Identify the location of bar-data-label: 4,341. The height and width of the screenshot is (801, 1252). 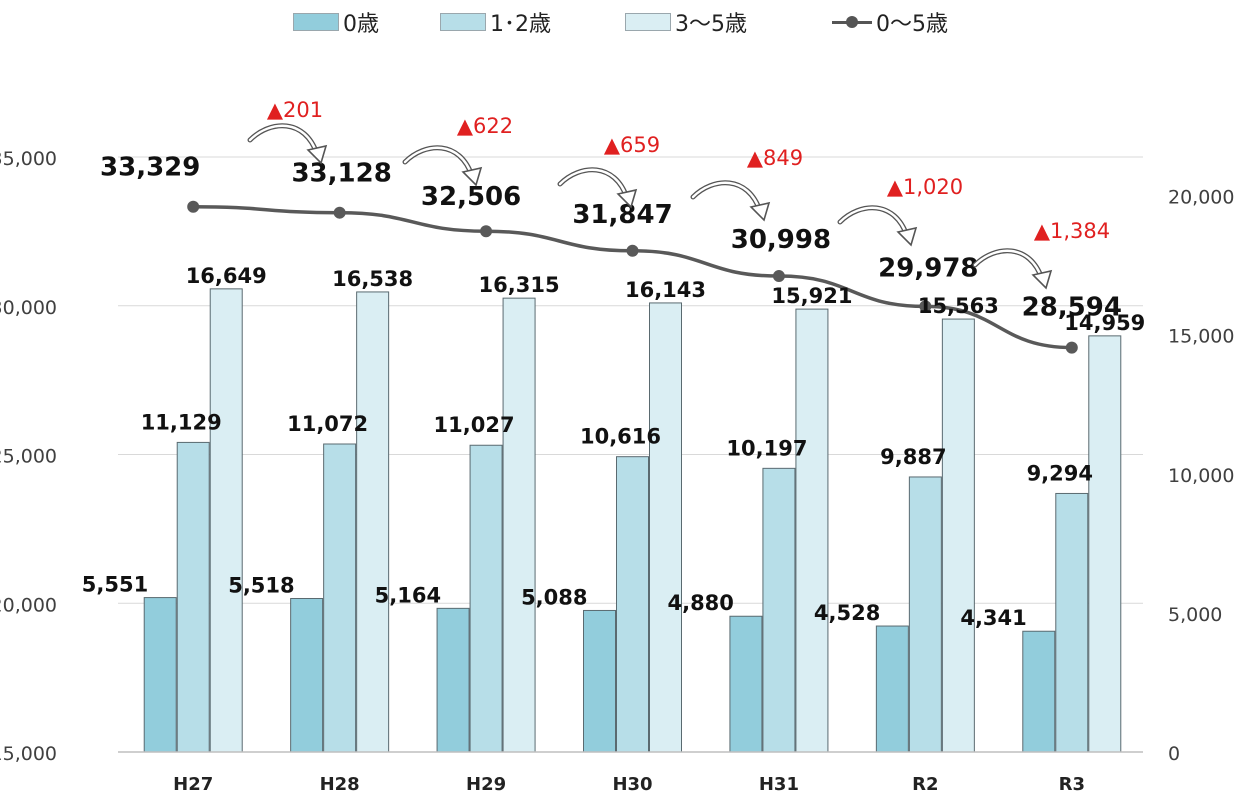
(993, 618).